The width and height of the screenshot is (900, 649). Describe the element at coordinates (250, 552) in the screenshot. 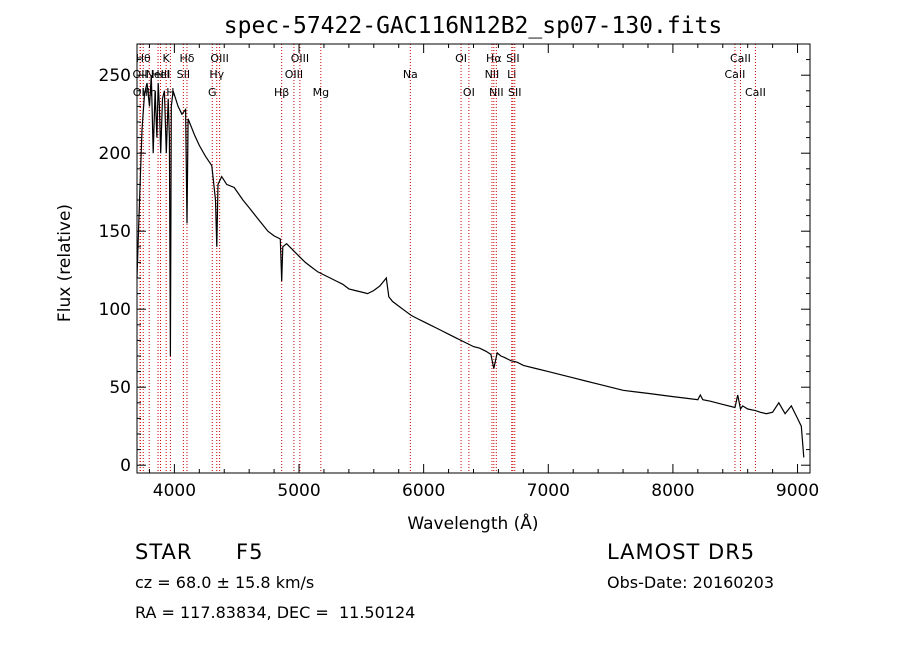

I see `object-subclass: F5` at that location.